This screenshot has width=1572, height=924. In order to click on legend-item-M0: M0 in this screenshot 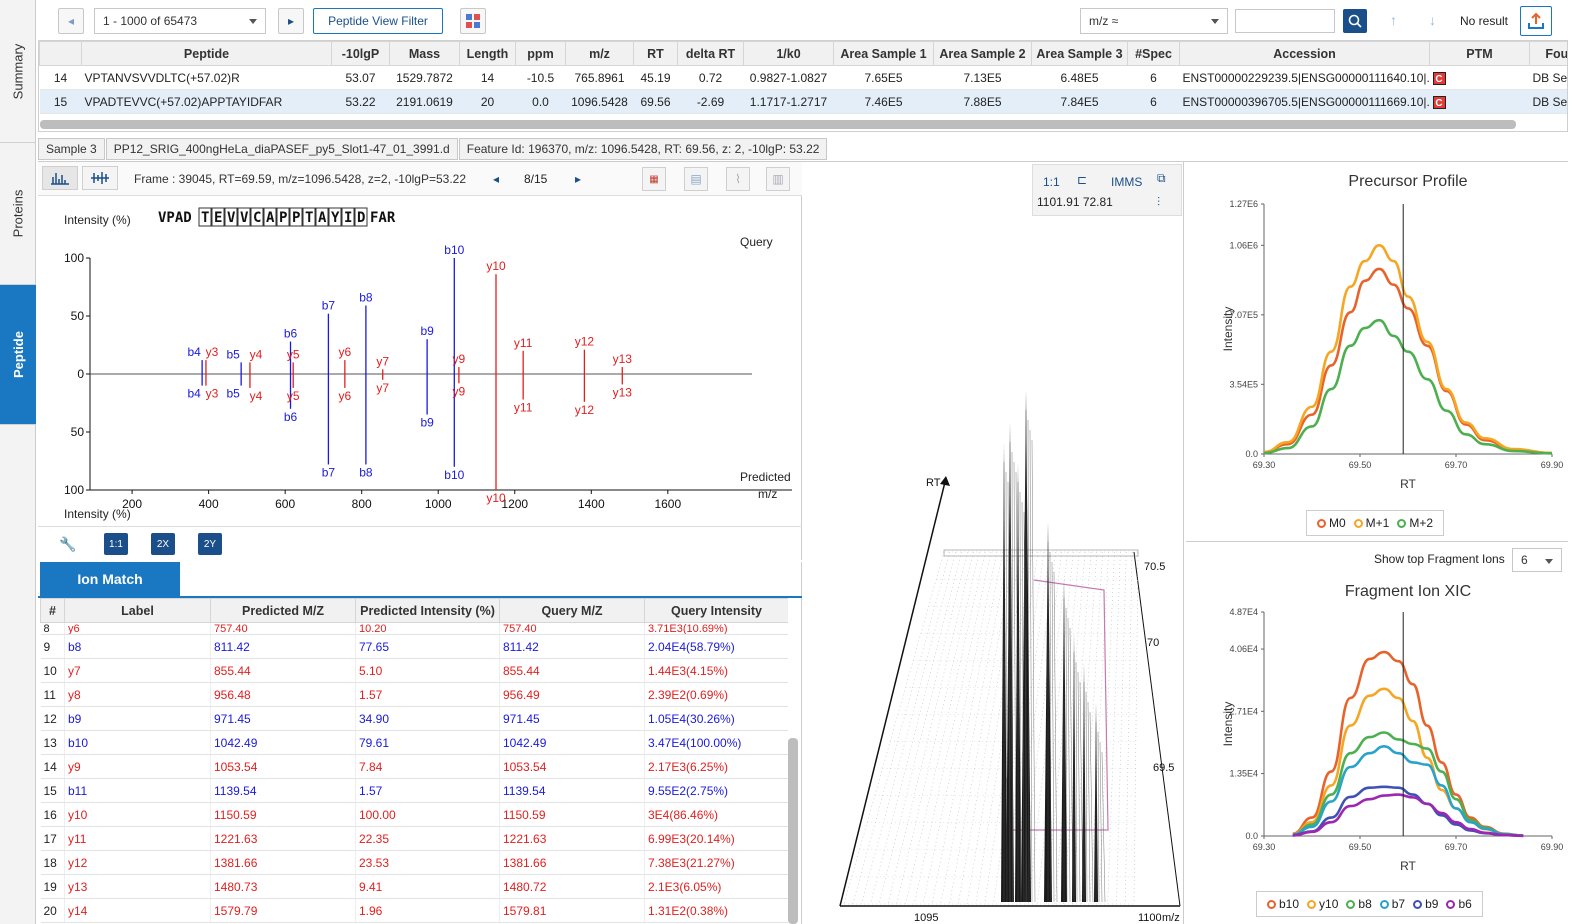, I will do `click(1331, 523)`.